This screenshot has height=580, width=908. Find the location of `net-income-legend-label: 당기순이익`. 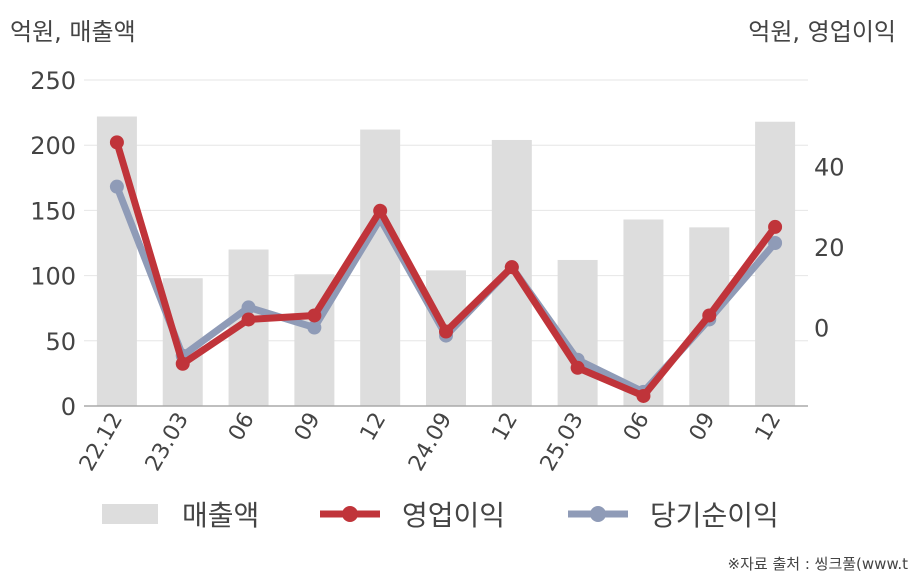

net-income-legend-label: 당기순이익 is located at coordinates (714, 515).